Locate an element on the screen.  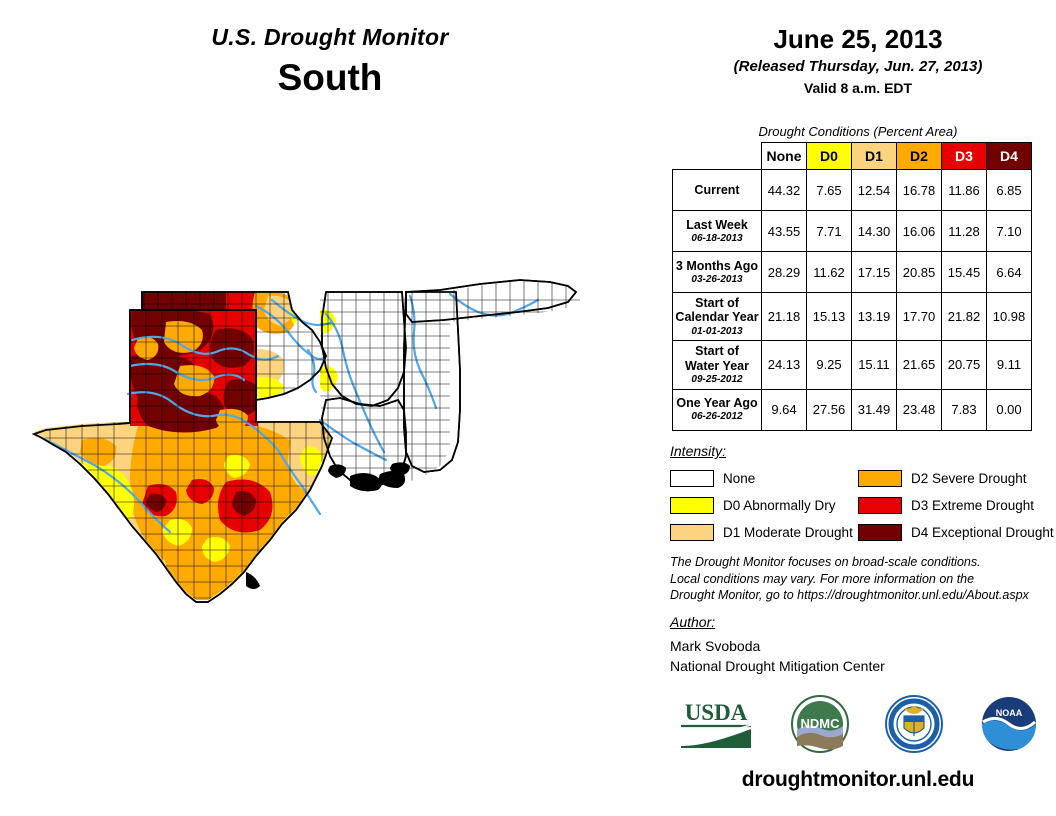
svg-text: NOAA is located at coordinates (1009, 713).